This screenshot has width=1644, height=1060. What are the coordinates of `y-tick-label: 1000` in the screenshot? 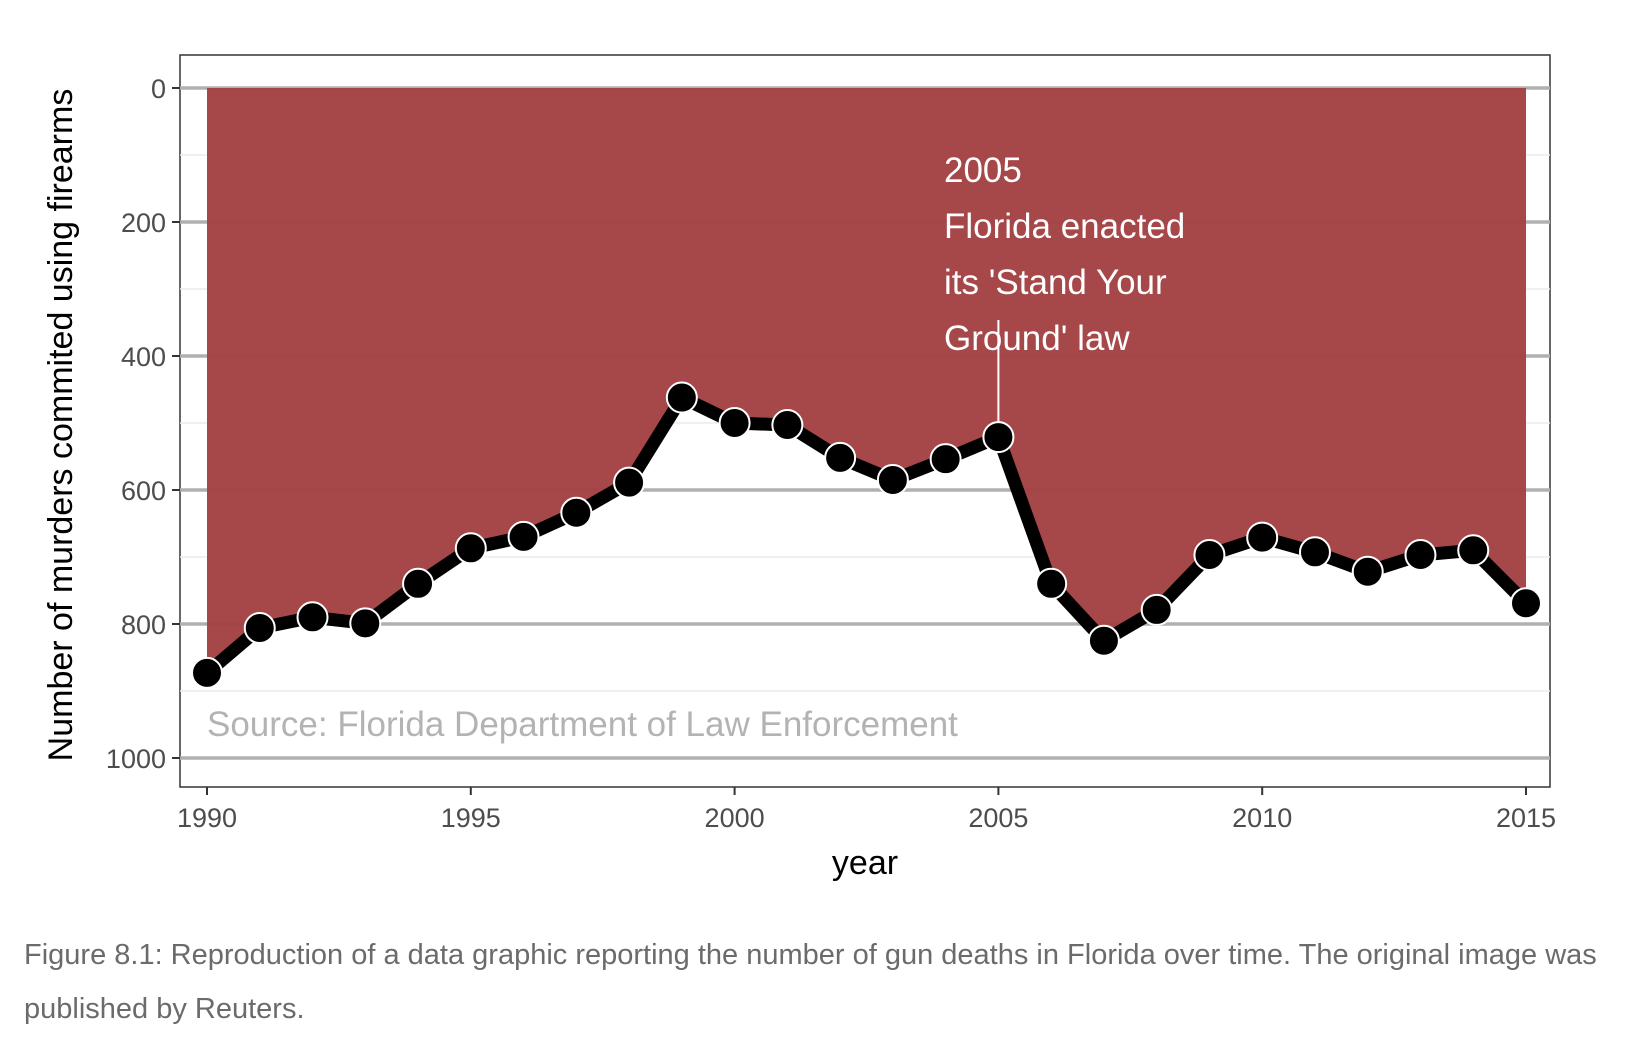 It's located at (136, 759).